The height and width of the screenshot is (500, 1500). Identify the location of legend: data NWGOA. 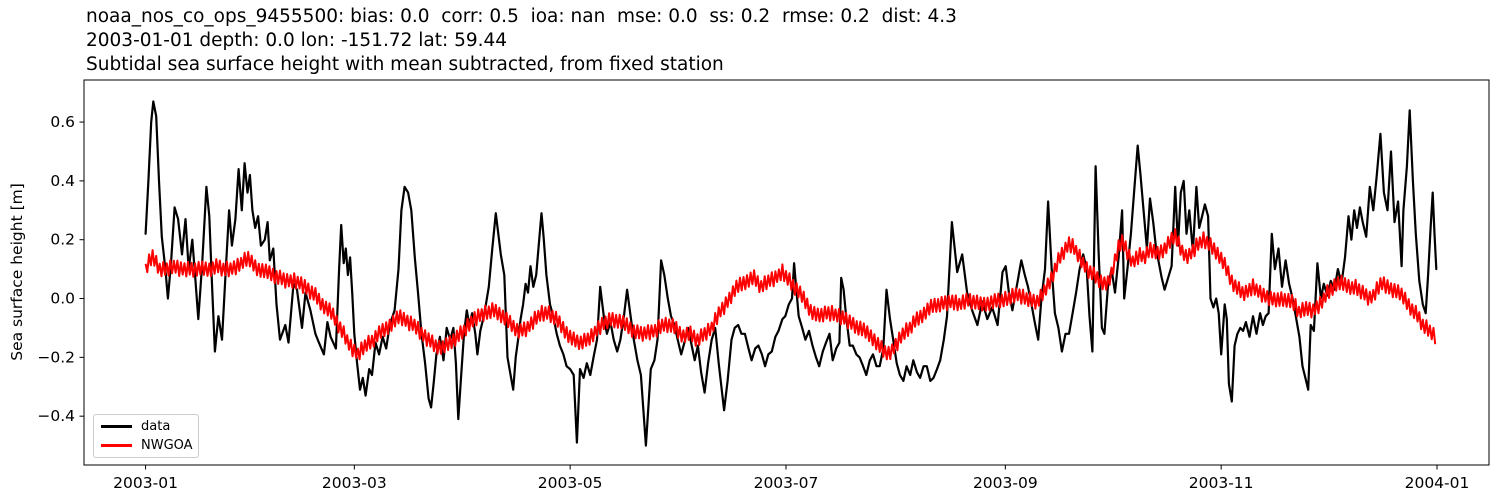
(146, 436).